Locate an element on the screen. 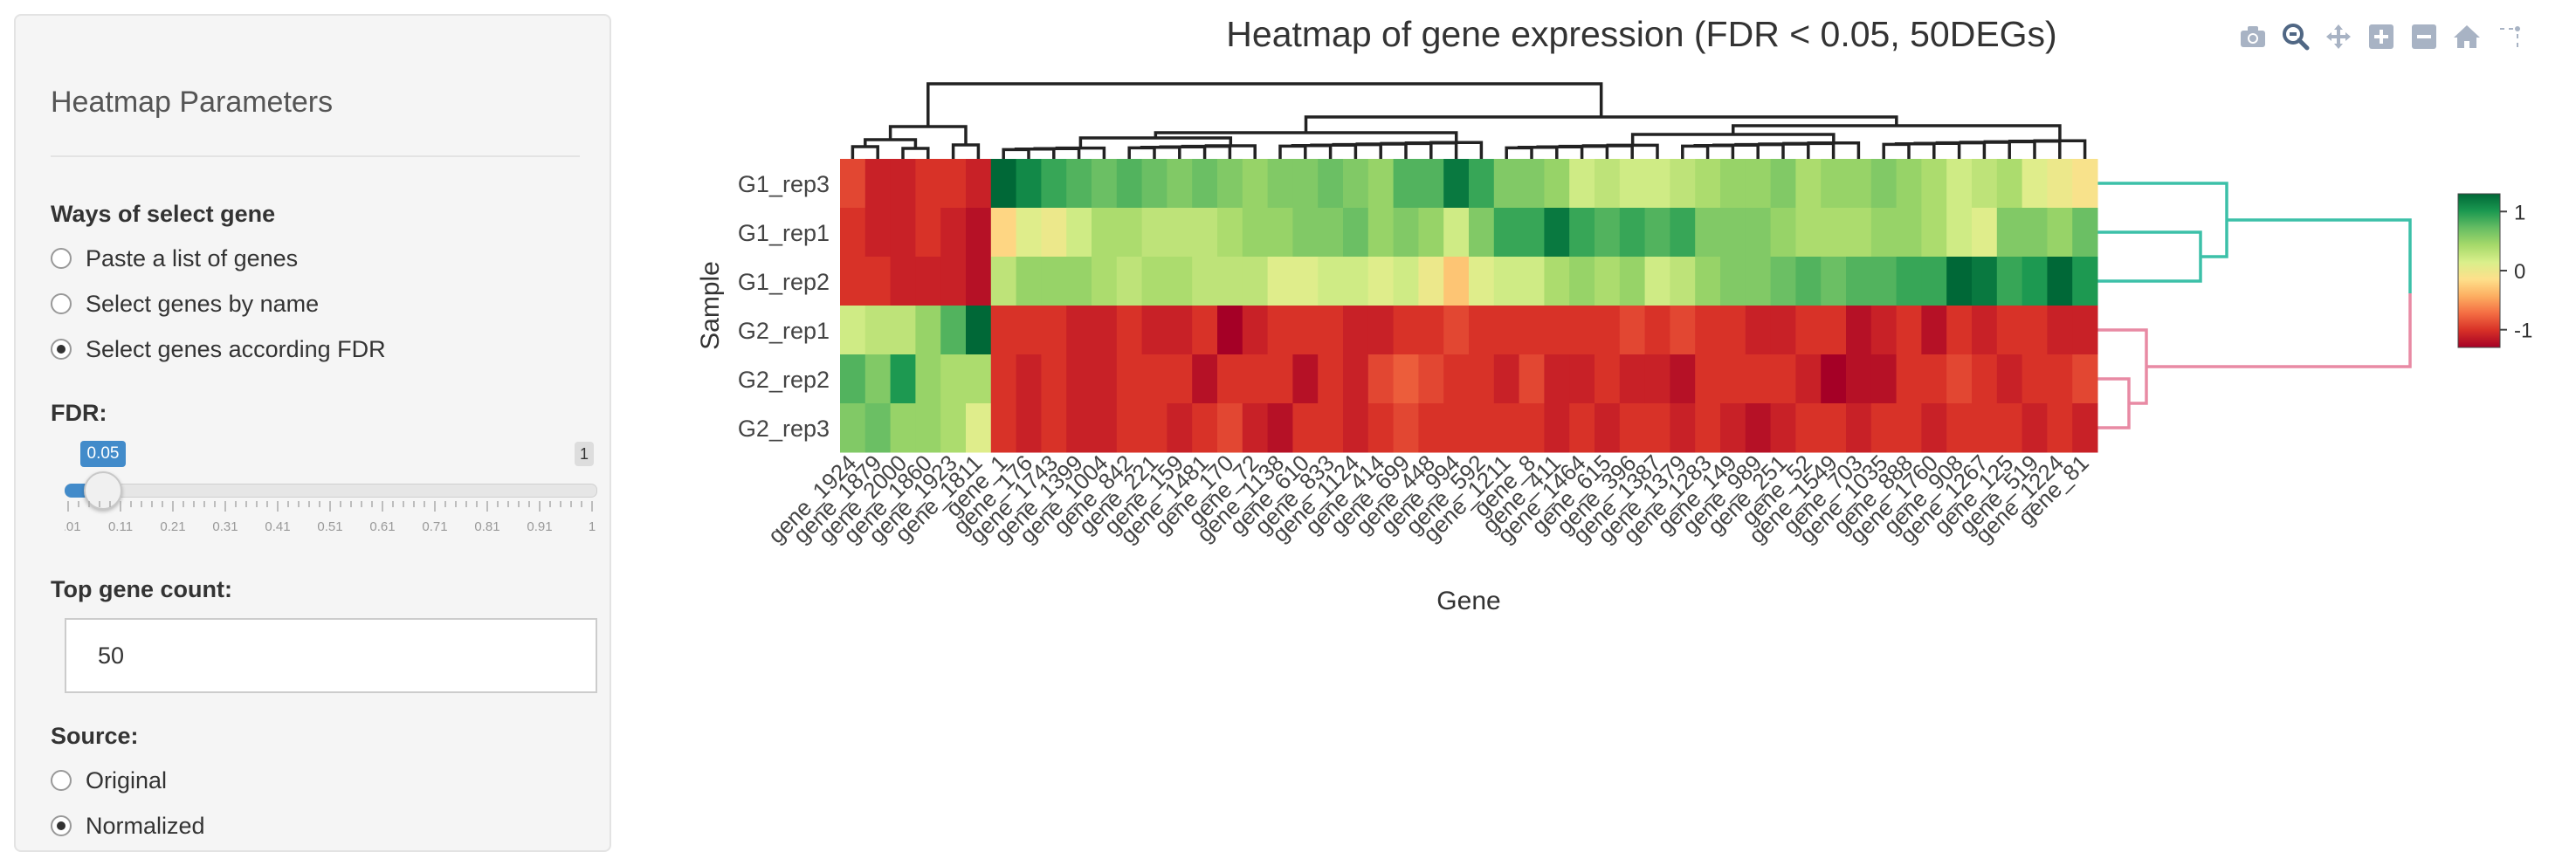 The width and height of the screenshot is (2576, 852). radio-circle-selected is located at coordinates (61, 350).